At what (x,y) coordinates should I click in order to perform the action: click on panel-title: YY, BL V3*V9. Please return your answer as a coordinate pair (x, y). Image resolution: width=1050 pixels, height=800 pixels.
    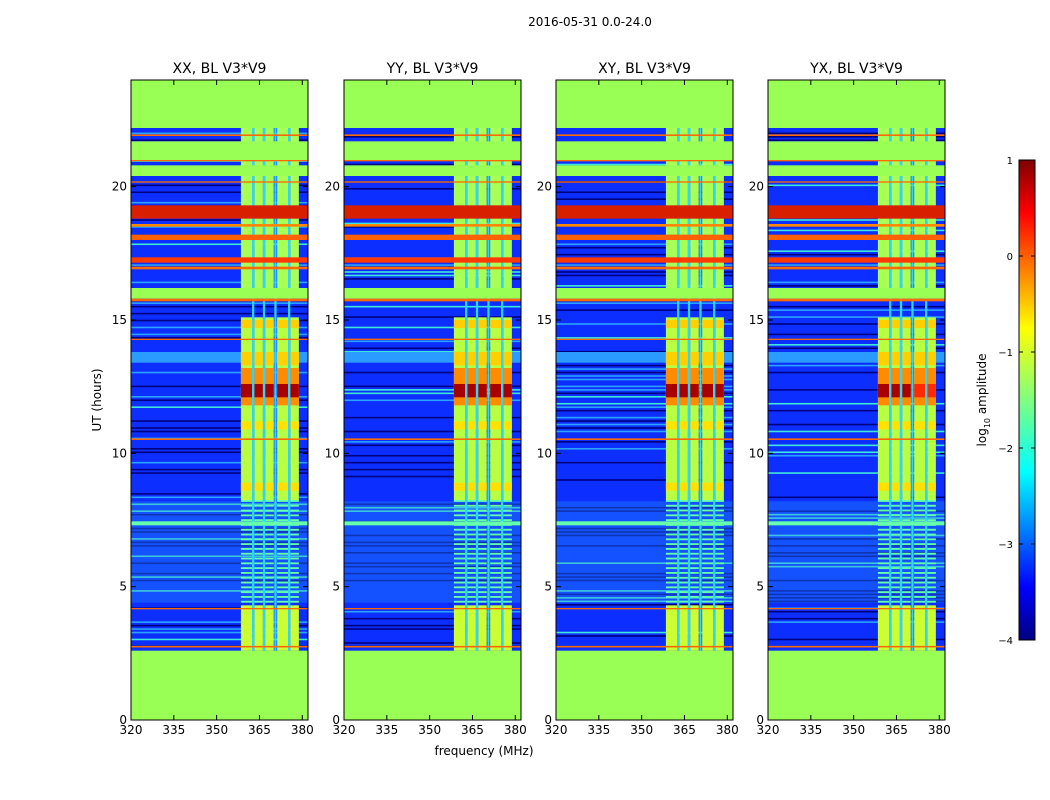
    Looking at the image, I should click on (432, 69).